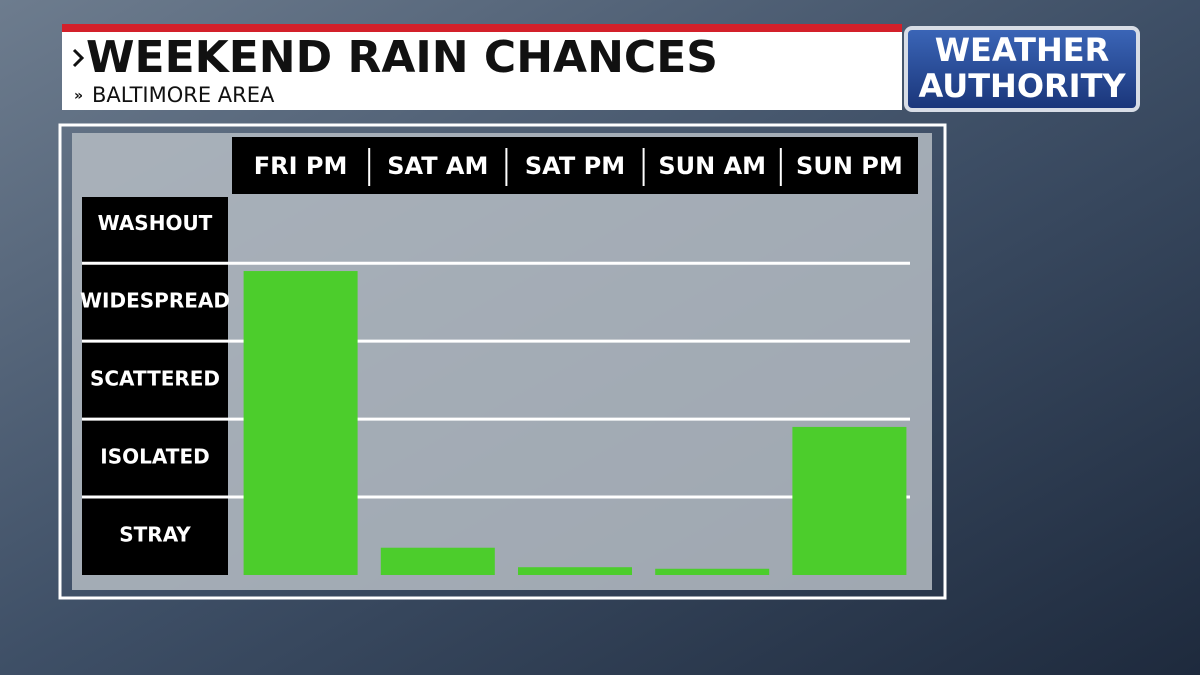 The height and width of the screenshot is (679, 1200). I want to click on x-tick-label: SUN AM, so click(712, 166).